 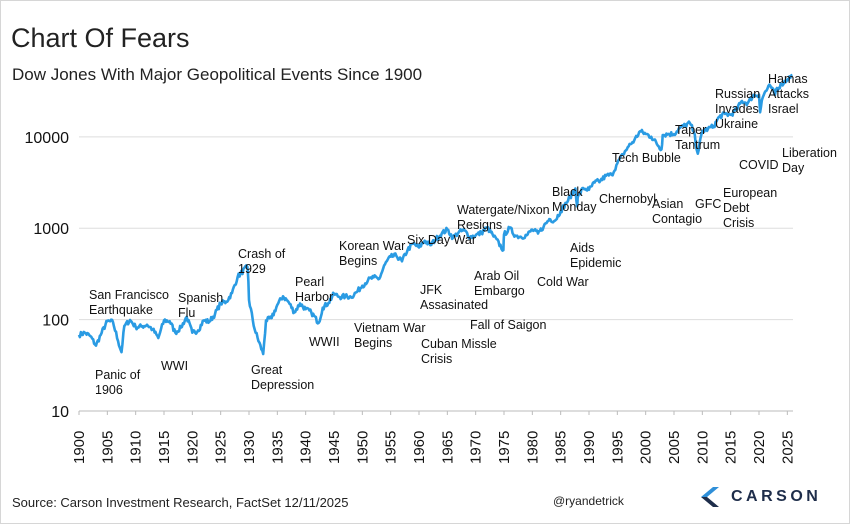 I want to click on annotation-line: Pearl, so click(x=309, y=282).